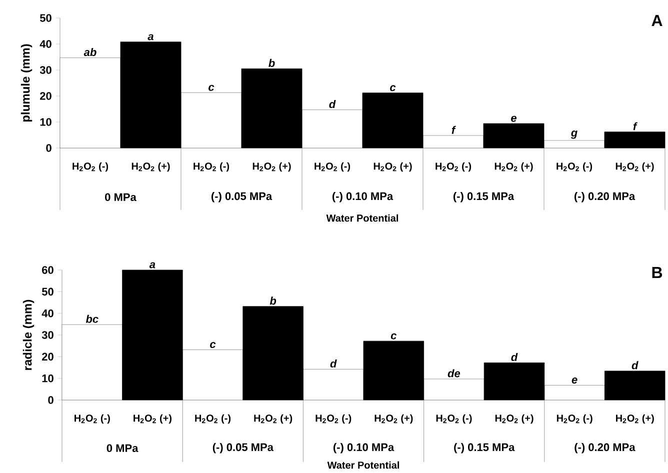 The height and width of the screenshot is (473, 668). Describe the element at coordinates (454, 373) in the screenshot. I see `data-label: de` at that location.